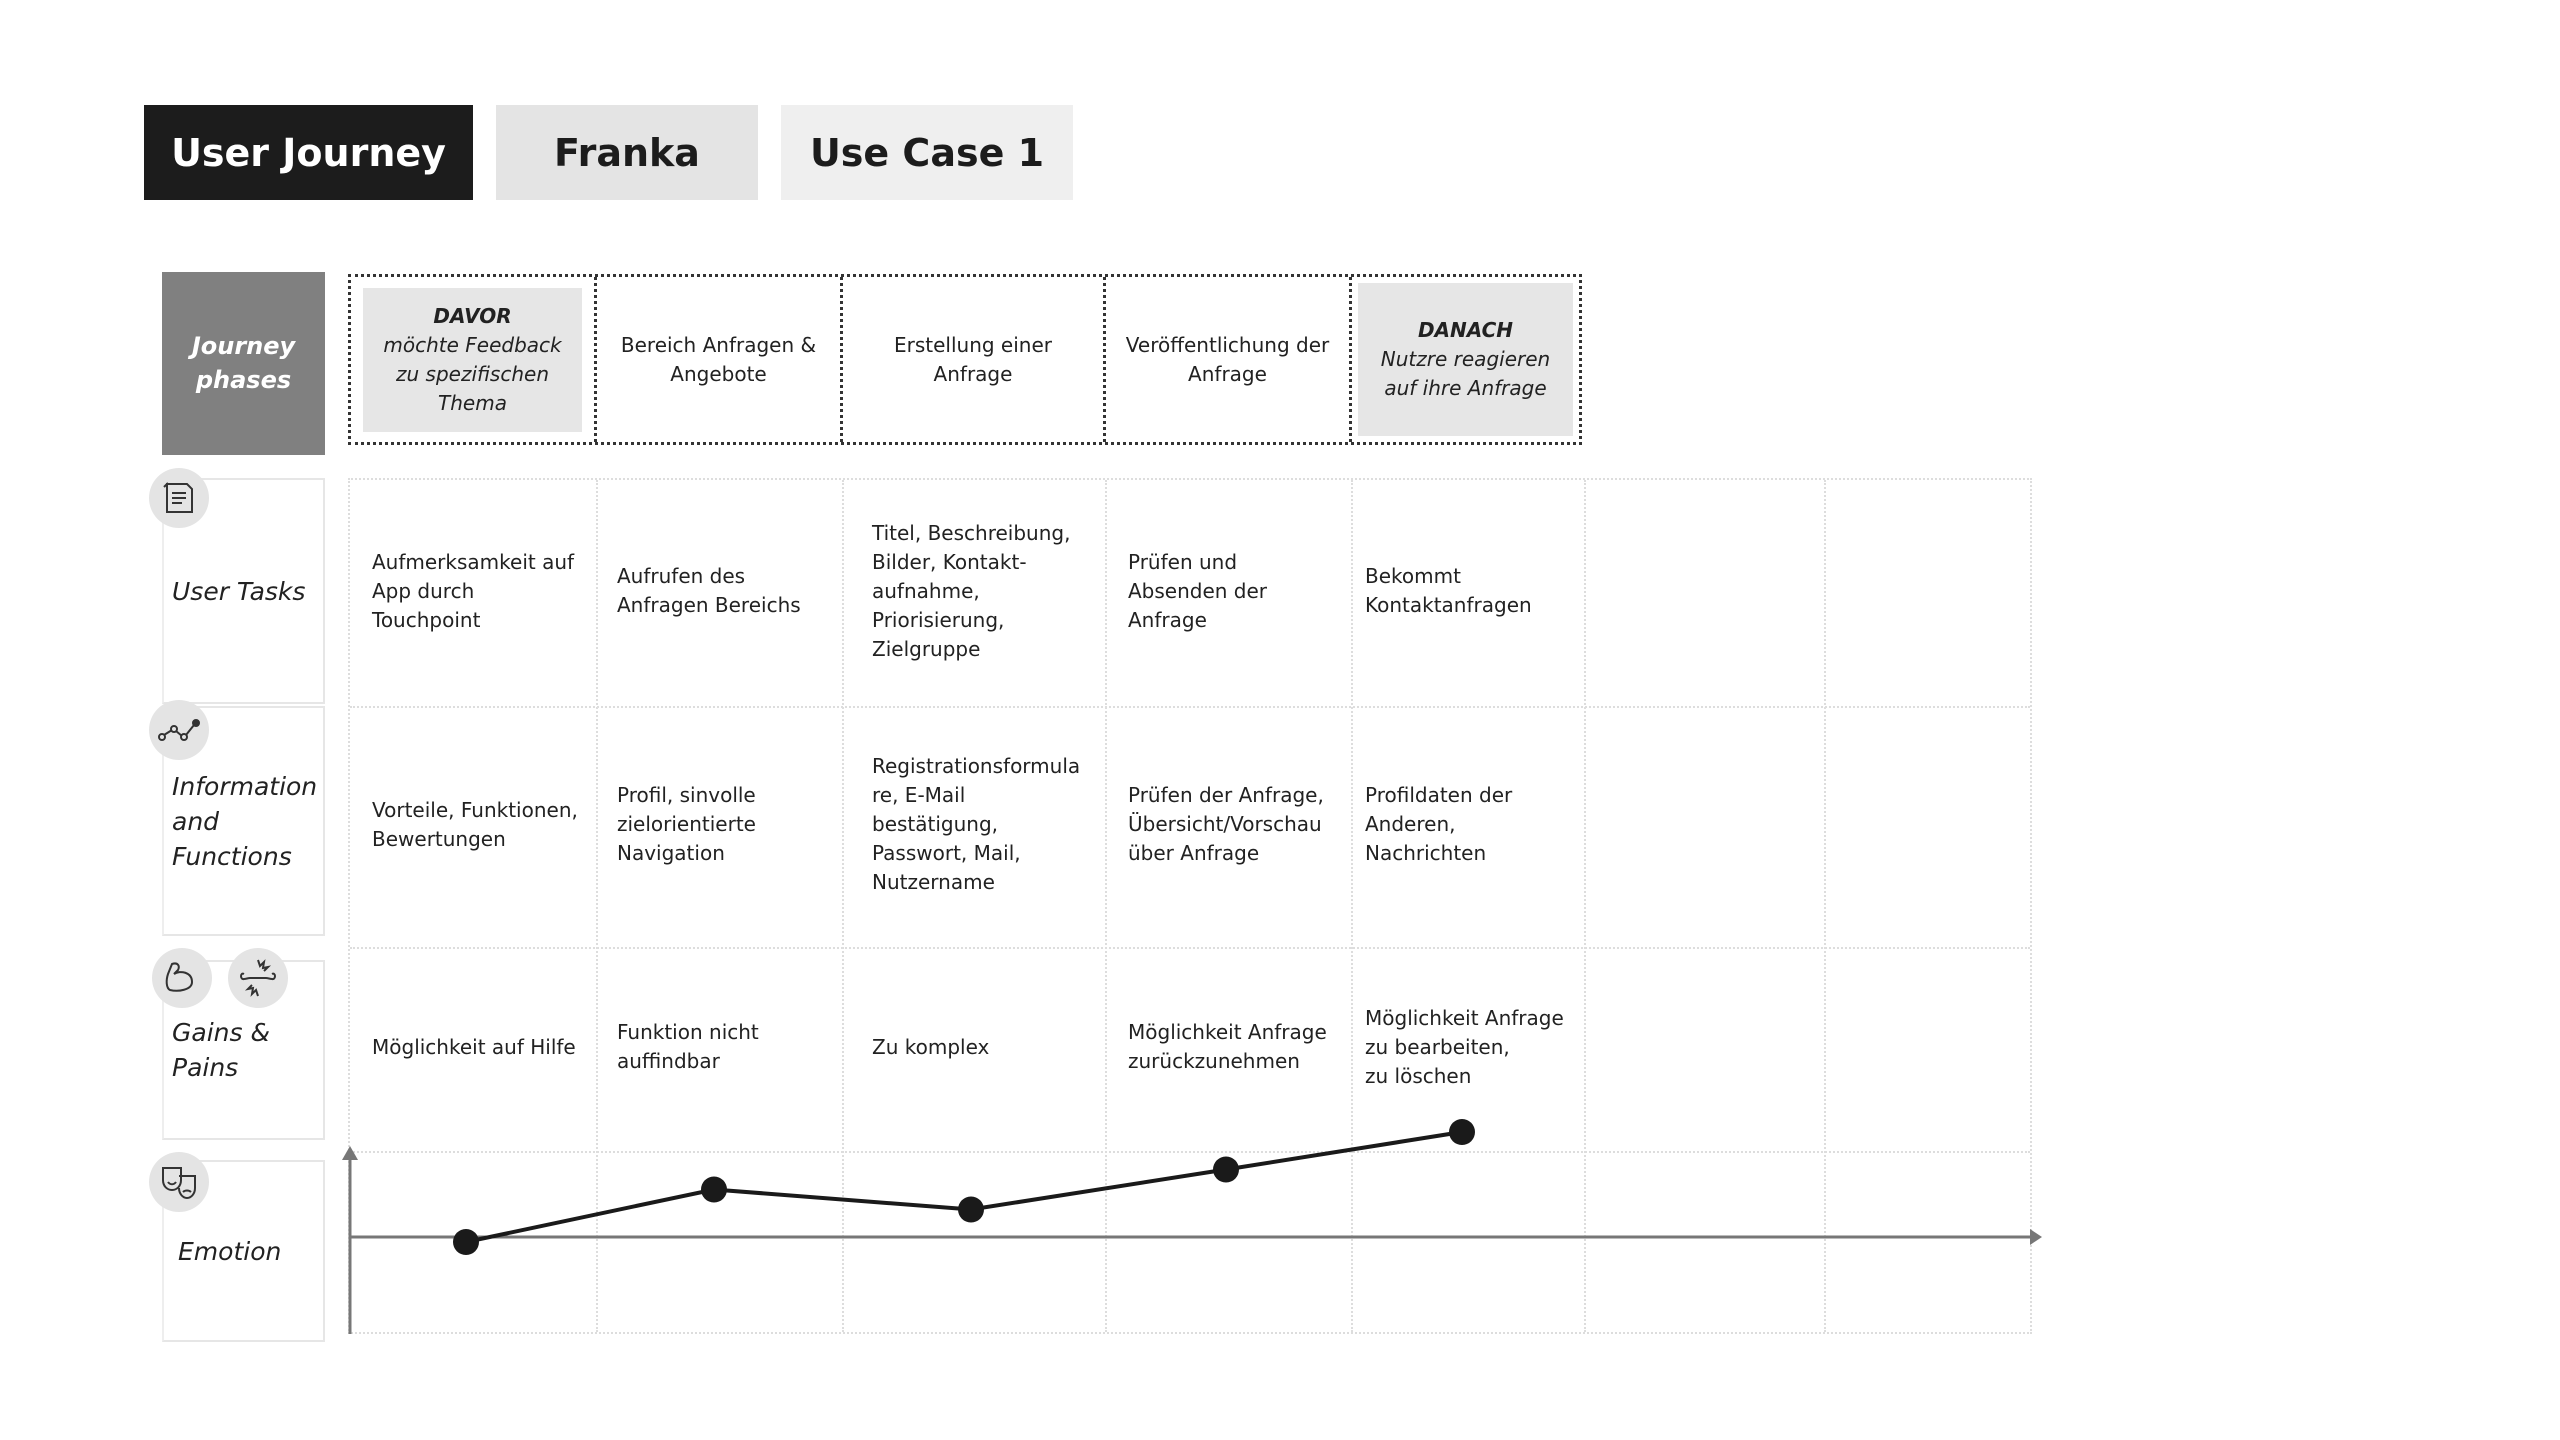  Describe the element at coordinates (964, 1187) in the screenshot. I see `emotion-line` at that location.